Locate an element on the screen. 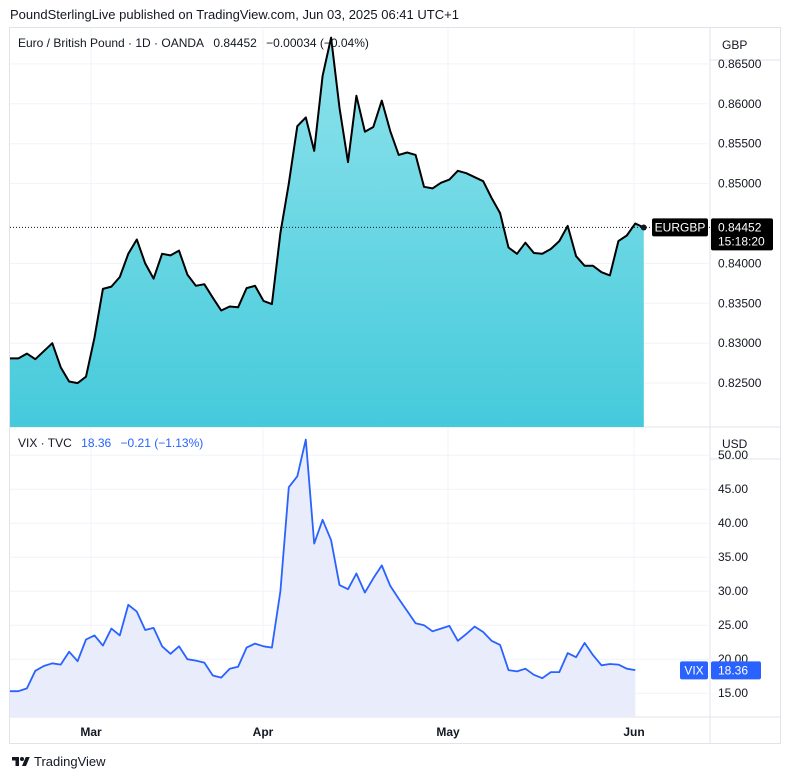 This screenshot has height=780, width=791. tradingview-logo-icon is located at coordinates (21, 761).